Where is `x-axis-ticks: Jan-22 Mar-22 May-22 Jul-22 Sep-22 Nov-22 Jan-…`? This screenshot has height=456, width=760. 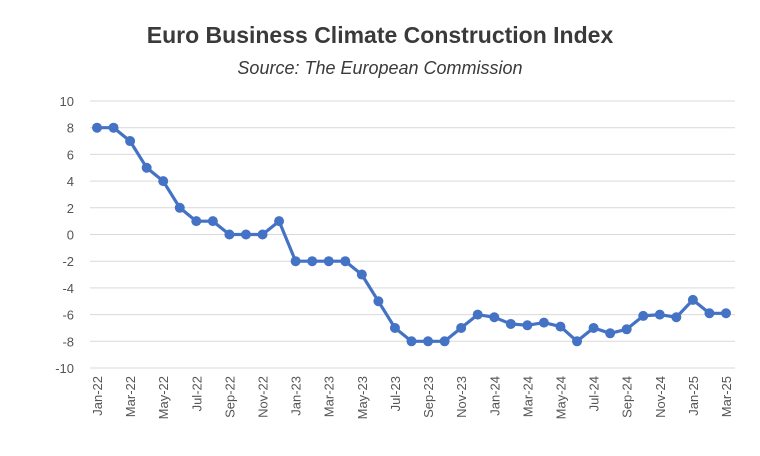
x-axis-ticks: Jan-22 Mar-22 May-22 Jul-22 Sep-22 Nov-22 Jan-… is located at coordinates (412, 397).